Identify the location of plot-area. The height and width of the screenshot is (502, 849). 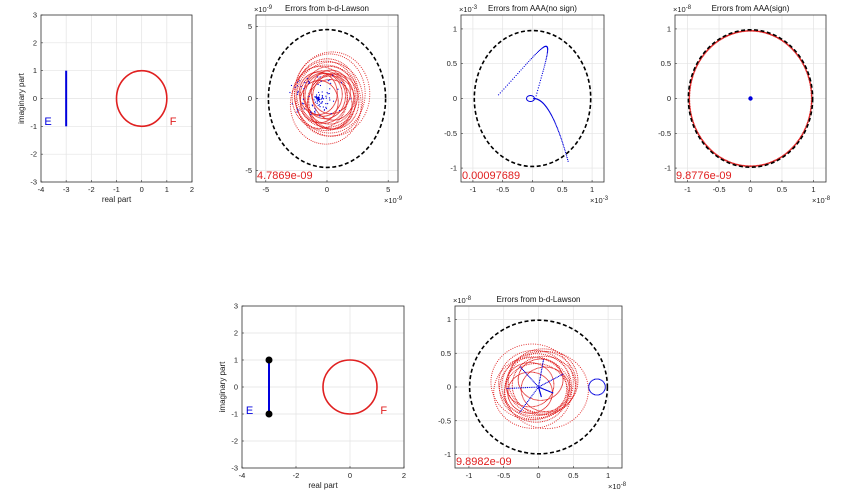
(538, 387).